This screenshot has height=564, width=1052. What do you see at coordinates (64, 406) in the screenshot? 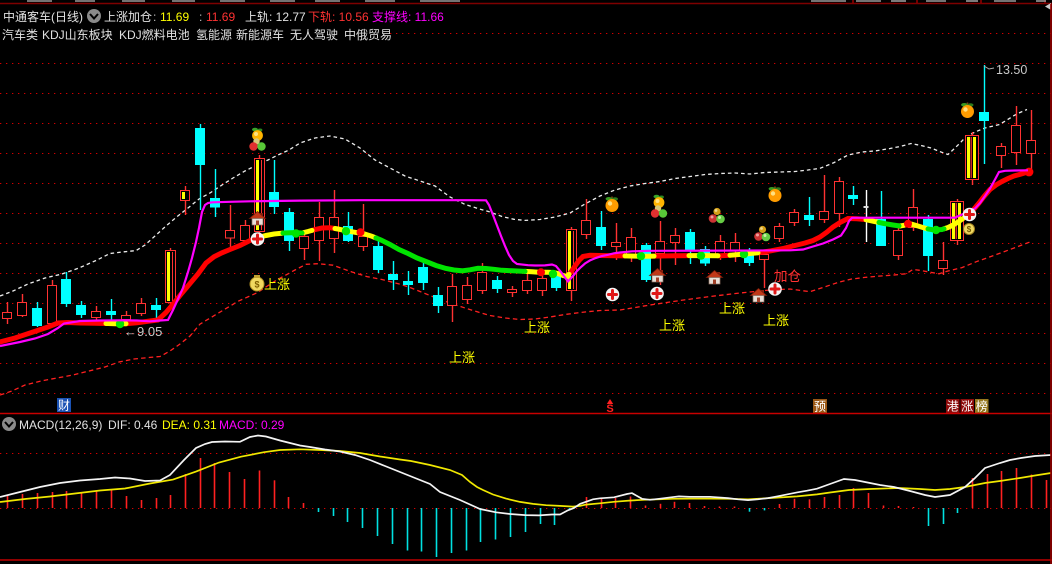
I see `svg-text: 财` at bounding box center [64, 406].